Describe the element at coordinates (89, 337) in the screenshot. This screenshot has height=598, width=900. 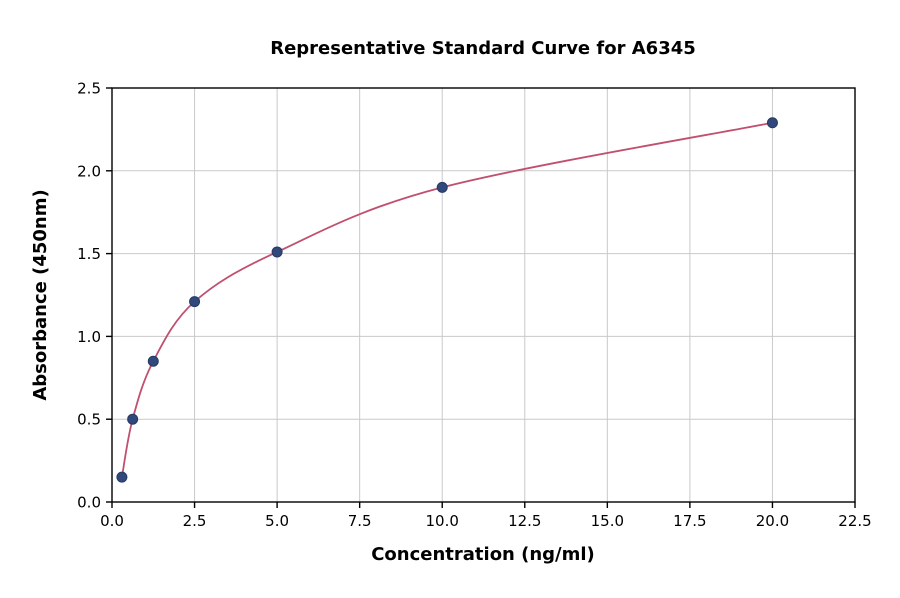
I see `y-tick-label: 1.0` at that location.